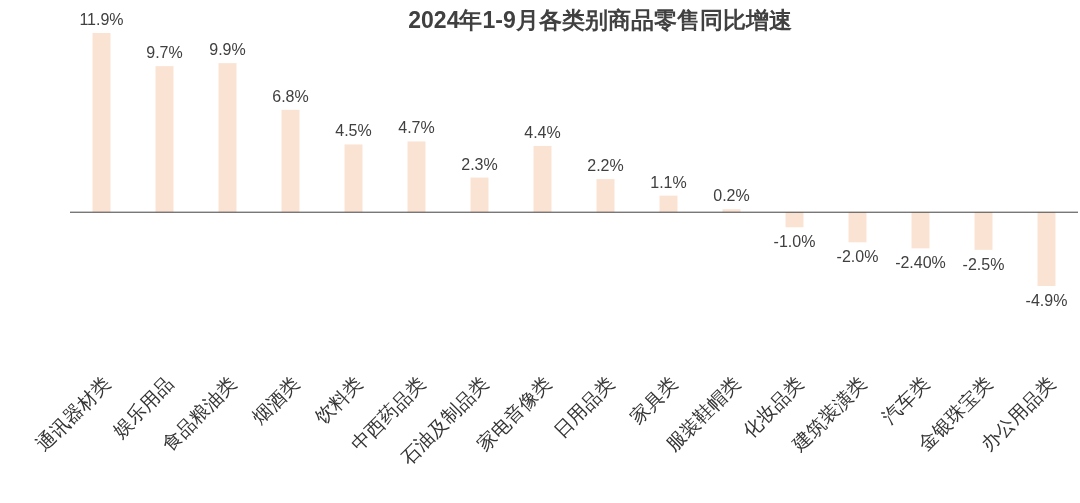 Image resolution: width=1080 pixels, height=503 pixels. Describe the element at coordinates (276, 400) in the screenshot. I see `x-tick-label: 烟酒类` at that location.